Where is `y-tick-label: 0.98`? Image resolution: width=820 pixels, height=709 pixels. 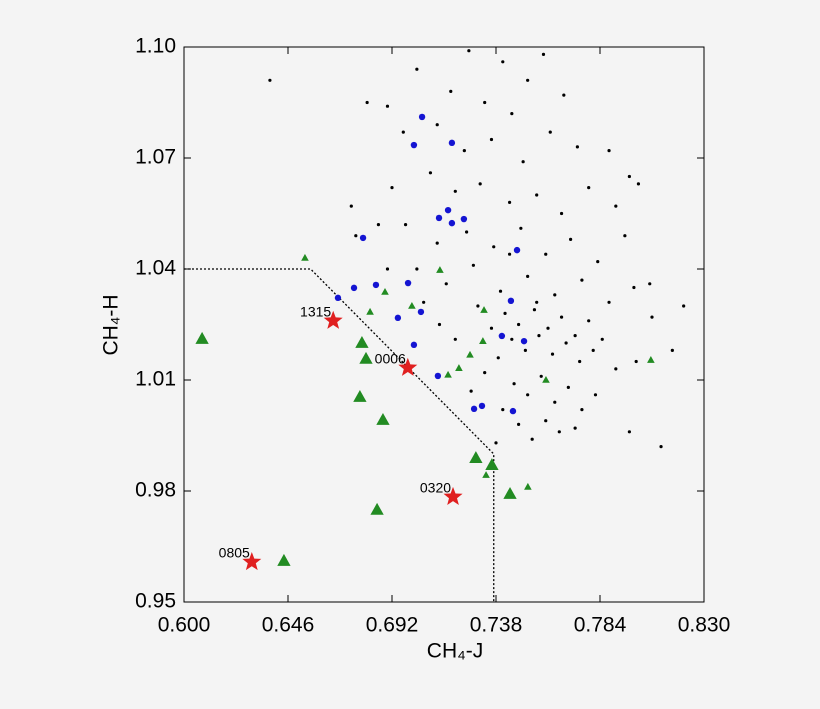
y-tick-label: 0.98 is located at coordinates (155, 490).